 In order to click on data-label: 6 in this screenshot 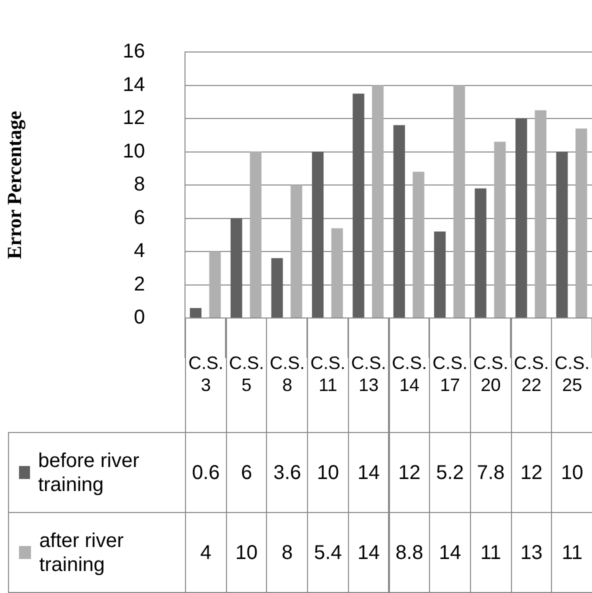, I will do `click(247, 472)`.